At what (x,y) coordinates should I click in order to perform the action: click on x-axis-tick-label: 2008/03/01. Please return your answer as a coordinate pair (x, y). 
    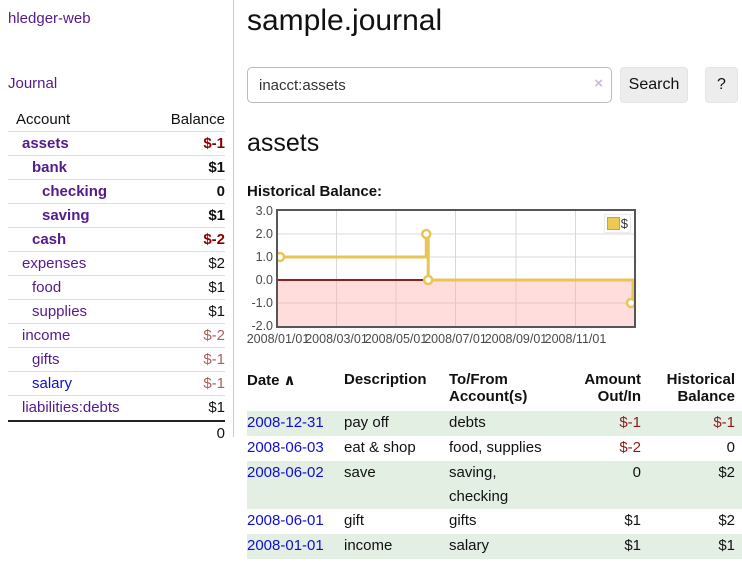
    Looking at the image, I should click on (336, 339).